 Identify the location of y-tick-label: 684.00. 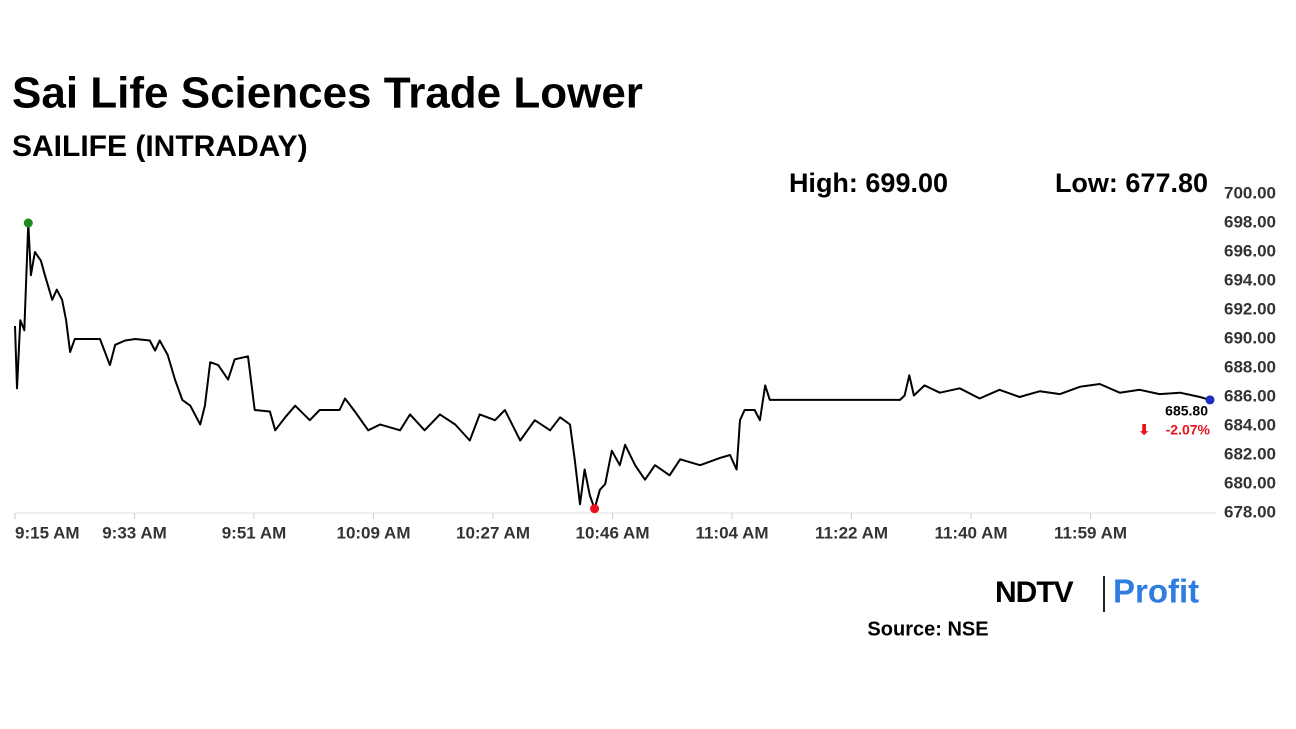
(1250, 424).